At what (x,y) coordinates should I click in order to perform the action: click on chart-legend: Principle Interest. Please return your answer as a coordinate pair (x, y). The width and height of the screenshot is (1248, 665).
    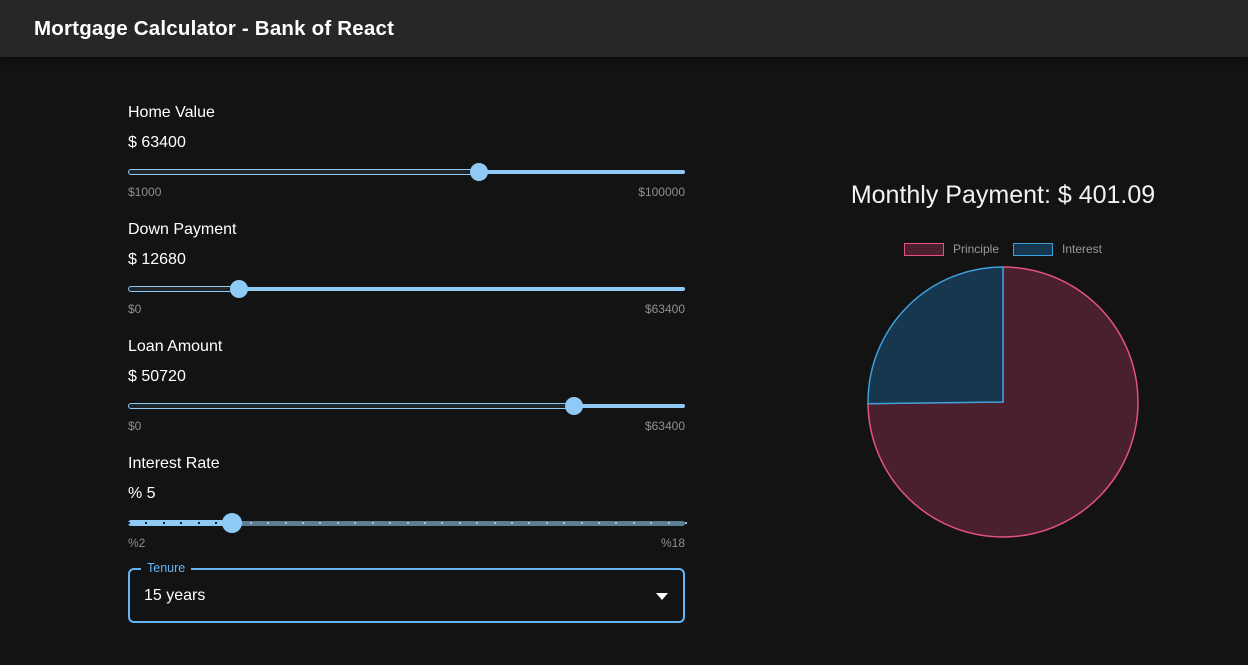
    Looking at the image, I should click on (1003, 249).